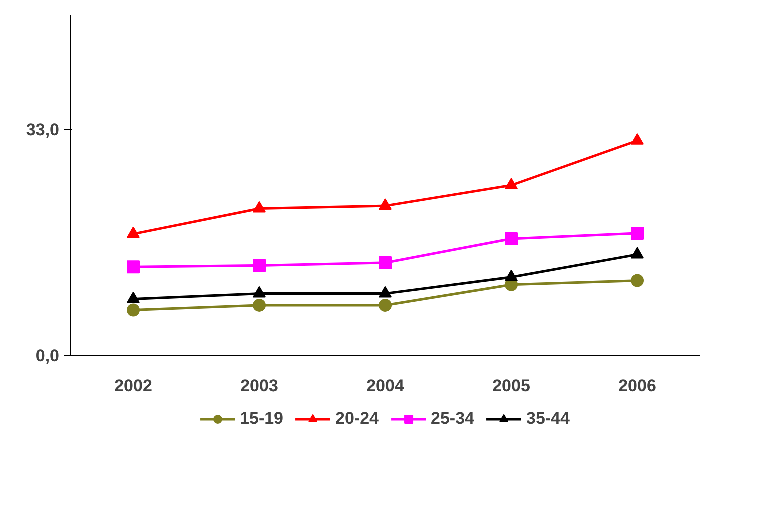 The image size is (758, 531). Describe the element at coordinates (48, 356) in the screenshot. I see `y-tick-label: 0,0` at that location.